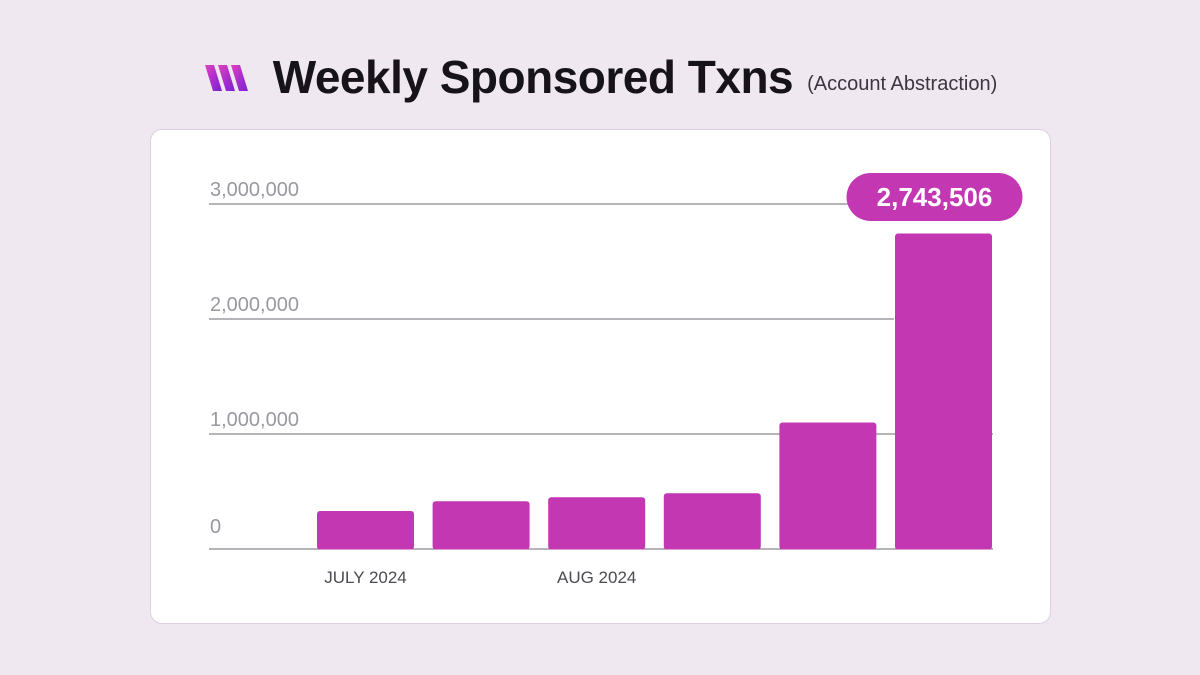 This screenshot has height=675, width=1200. What do you see at coordinates (254, 420) in the screenshot?
I see `y-tick-label: 1,000,000` at bounding box center [254, 420].